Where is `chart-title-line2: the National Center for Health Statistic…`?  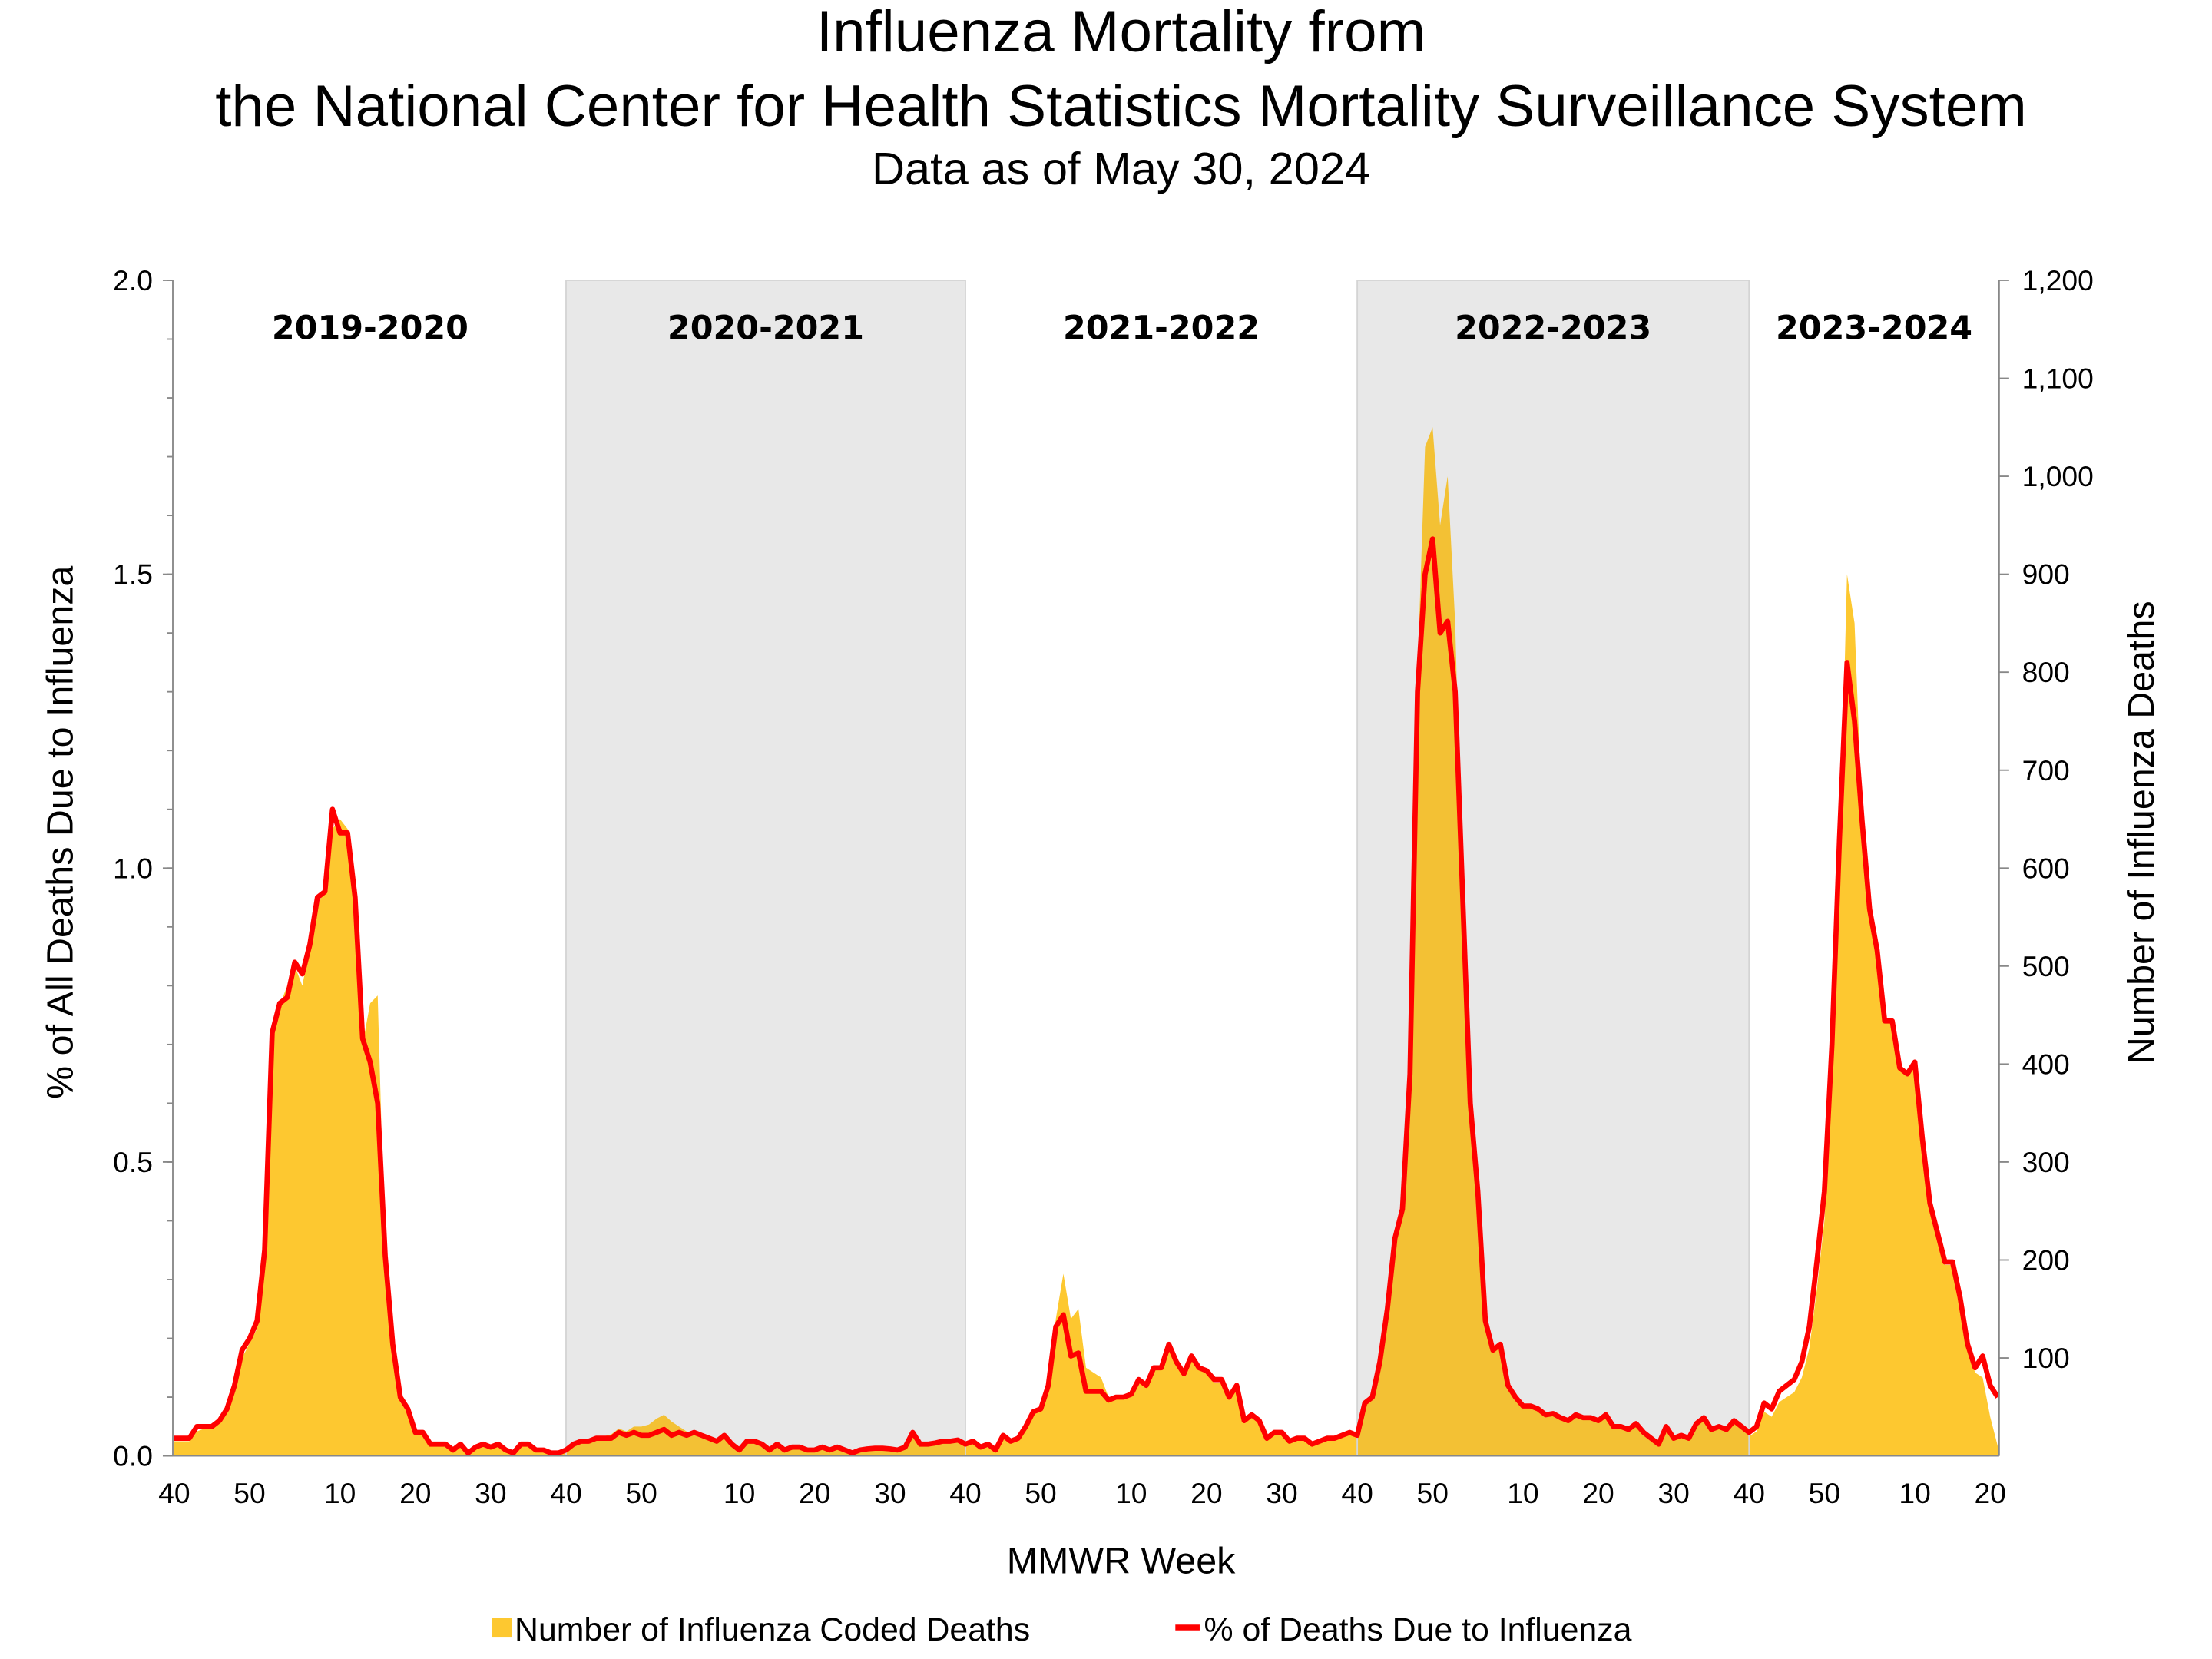 chart-title-line2: the National Center for Health Statistic… is located at coordinates (1121, 106).